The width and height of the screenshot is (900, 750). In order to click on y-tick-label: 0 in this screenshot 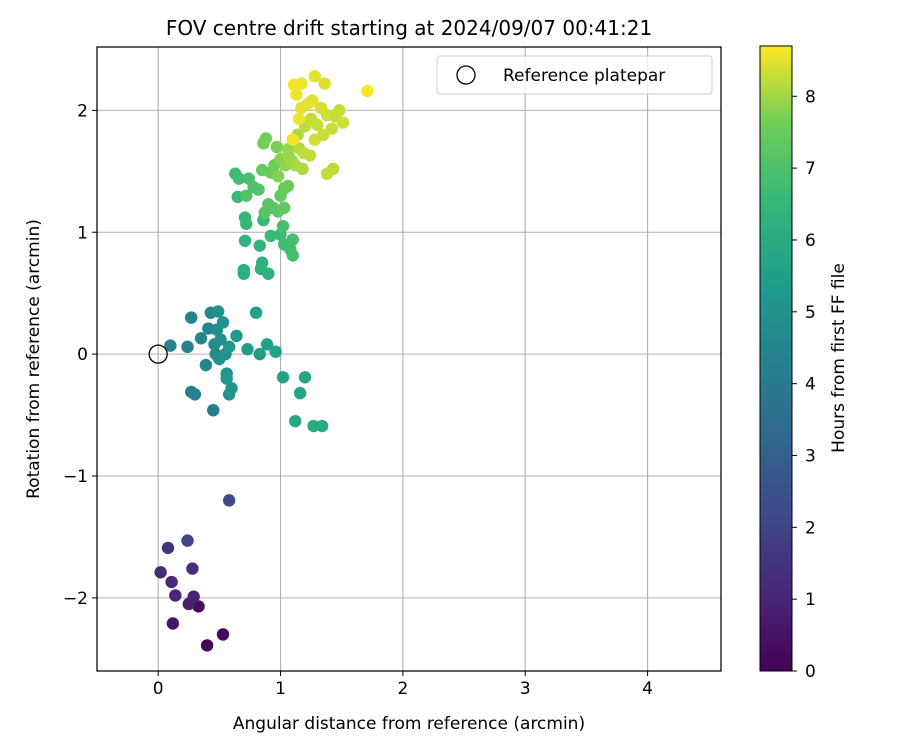, I will do `click(82, 355)`.